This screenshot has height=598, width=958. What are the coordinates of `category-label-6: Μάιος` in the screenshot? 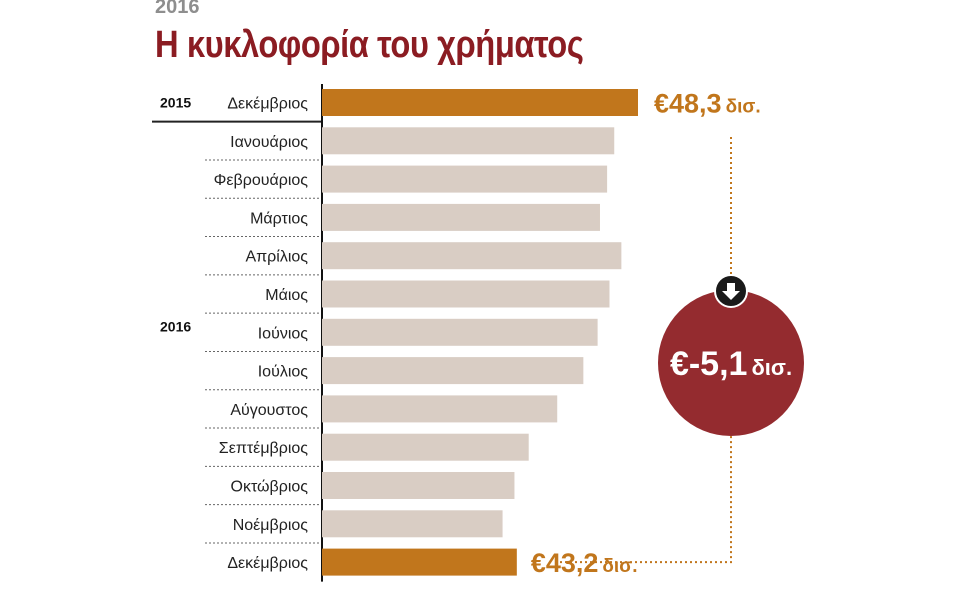 It's located at (286, 295).